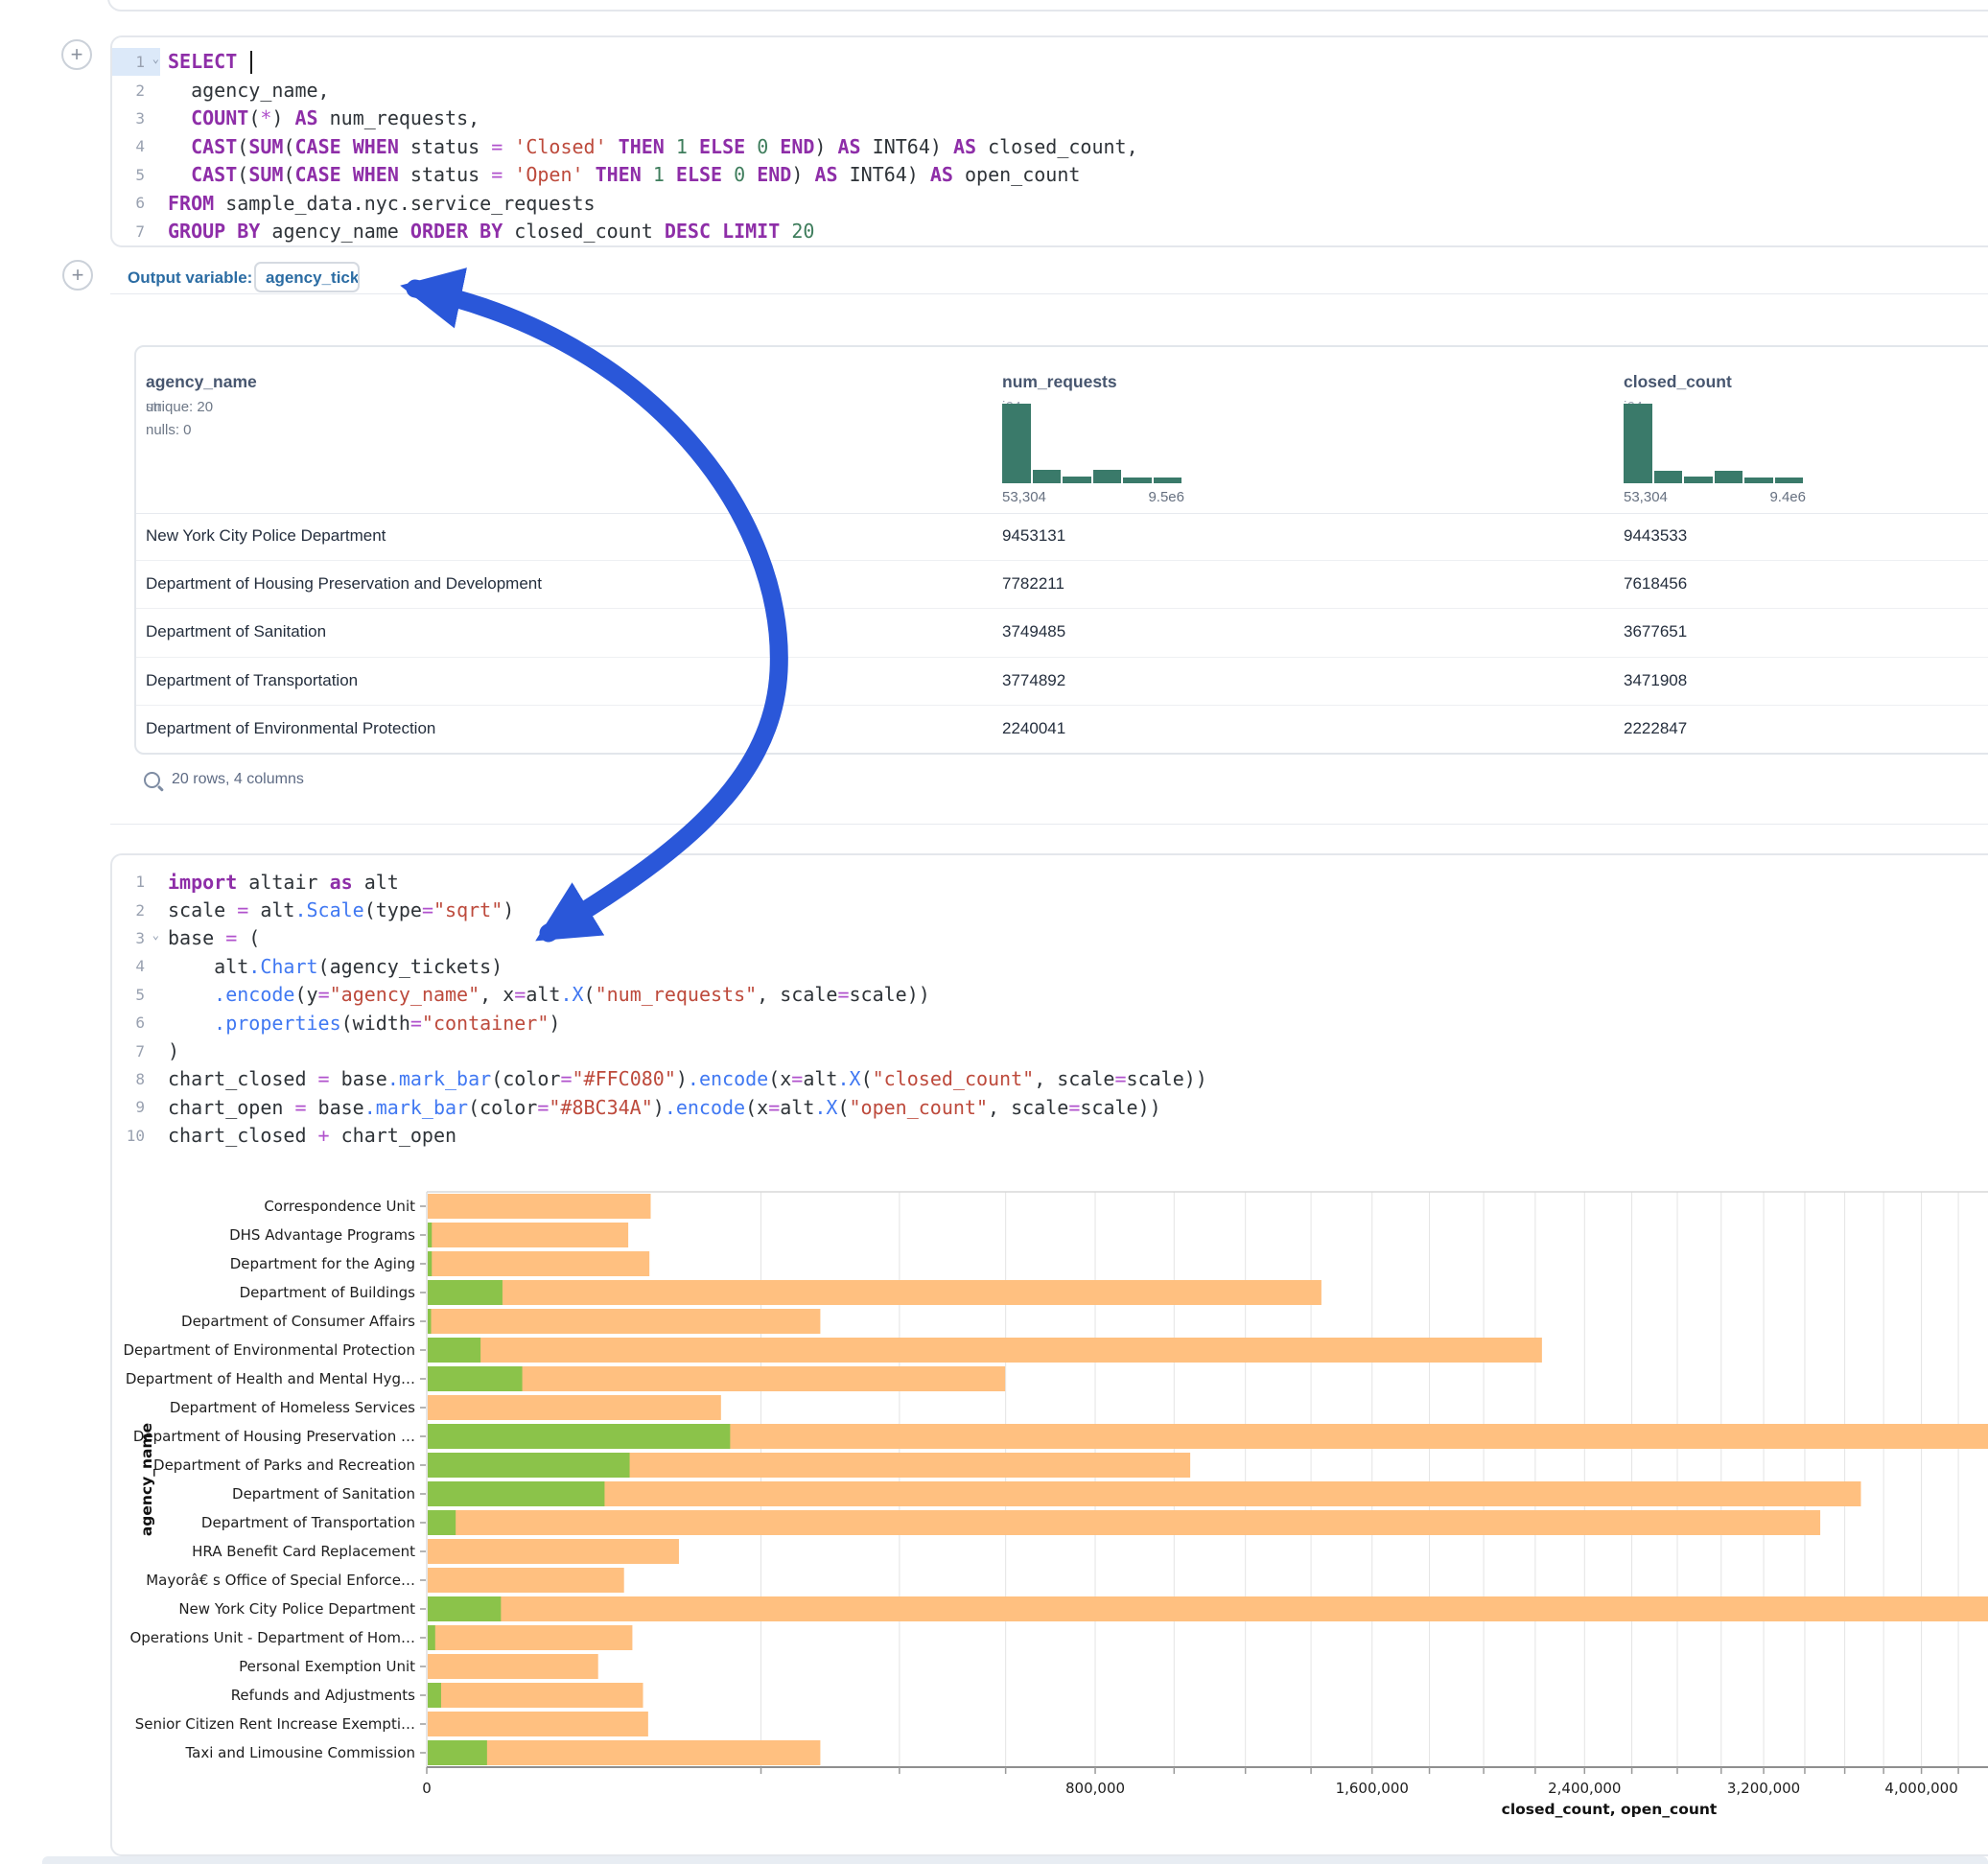 The height and width of the screenshot is (1864, 1988). What do you see at coordinates (1050, 938) in the screenshot?
I see `code-line: 3 ⌄ base = (` at bounding box center [1050, 938].